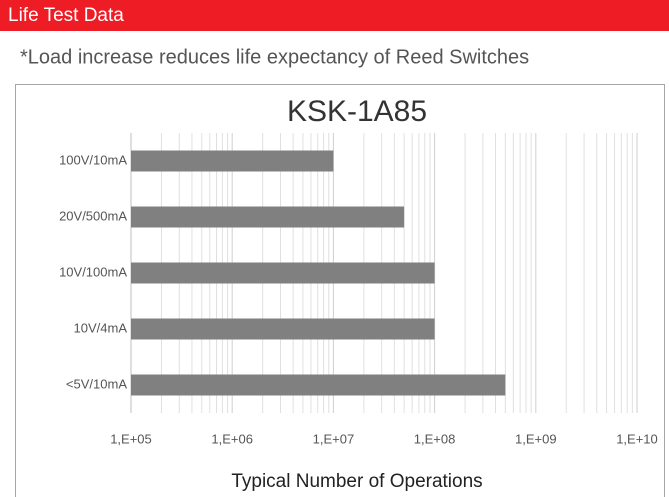 This screenshot has width=669, height=497. What do you see at coordinates (96, 383) in the screenshot?
I see `y-tick-label: <5V/10mA` at bounding box center [96, 383].